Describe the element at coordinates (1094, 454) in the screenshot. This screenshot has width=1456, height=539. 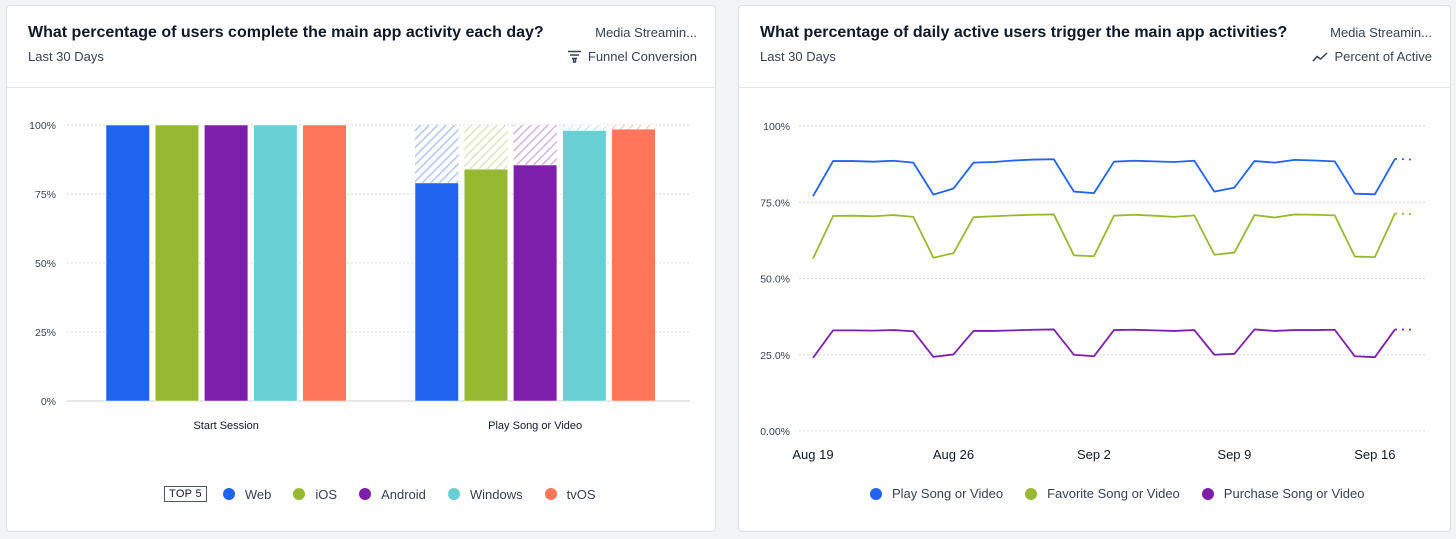
I see `x-tick-label: Sep 2` at that location.